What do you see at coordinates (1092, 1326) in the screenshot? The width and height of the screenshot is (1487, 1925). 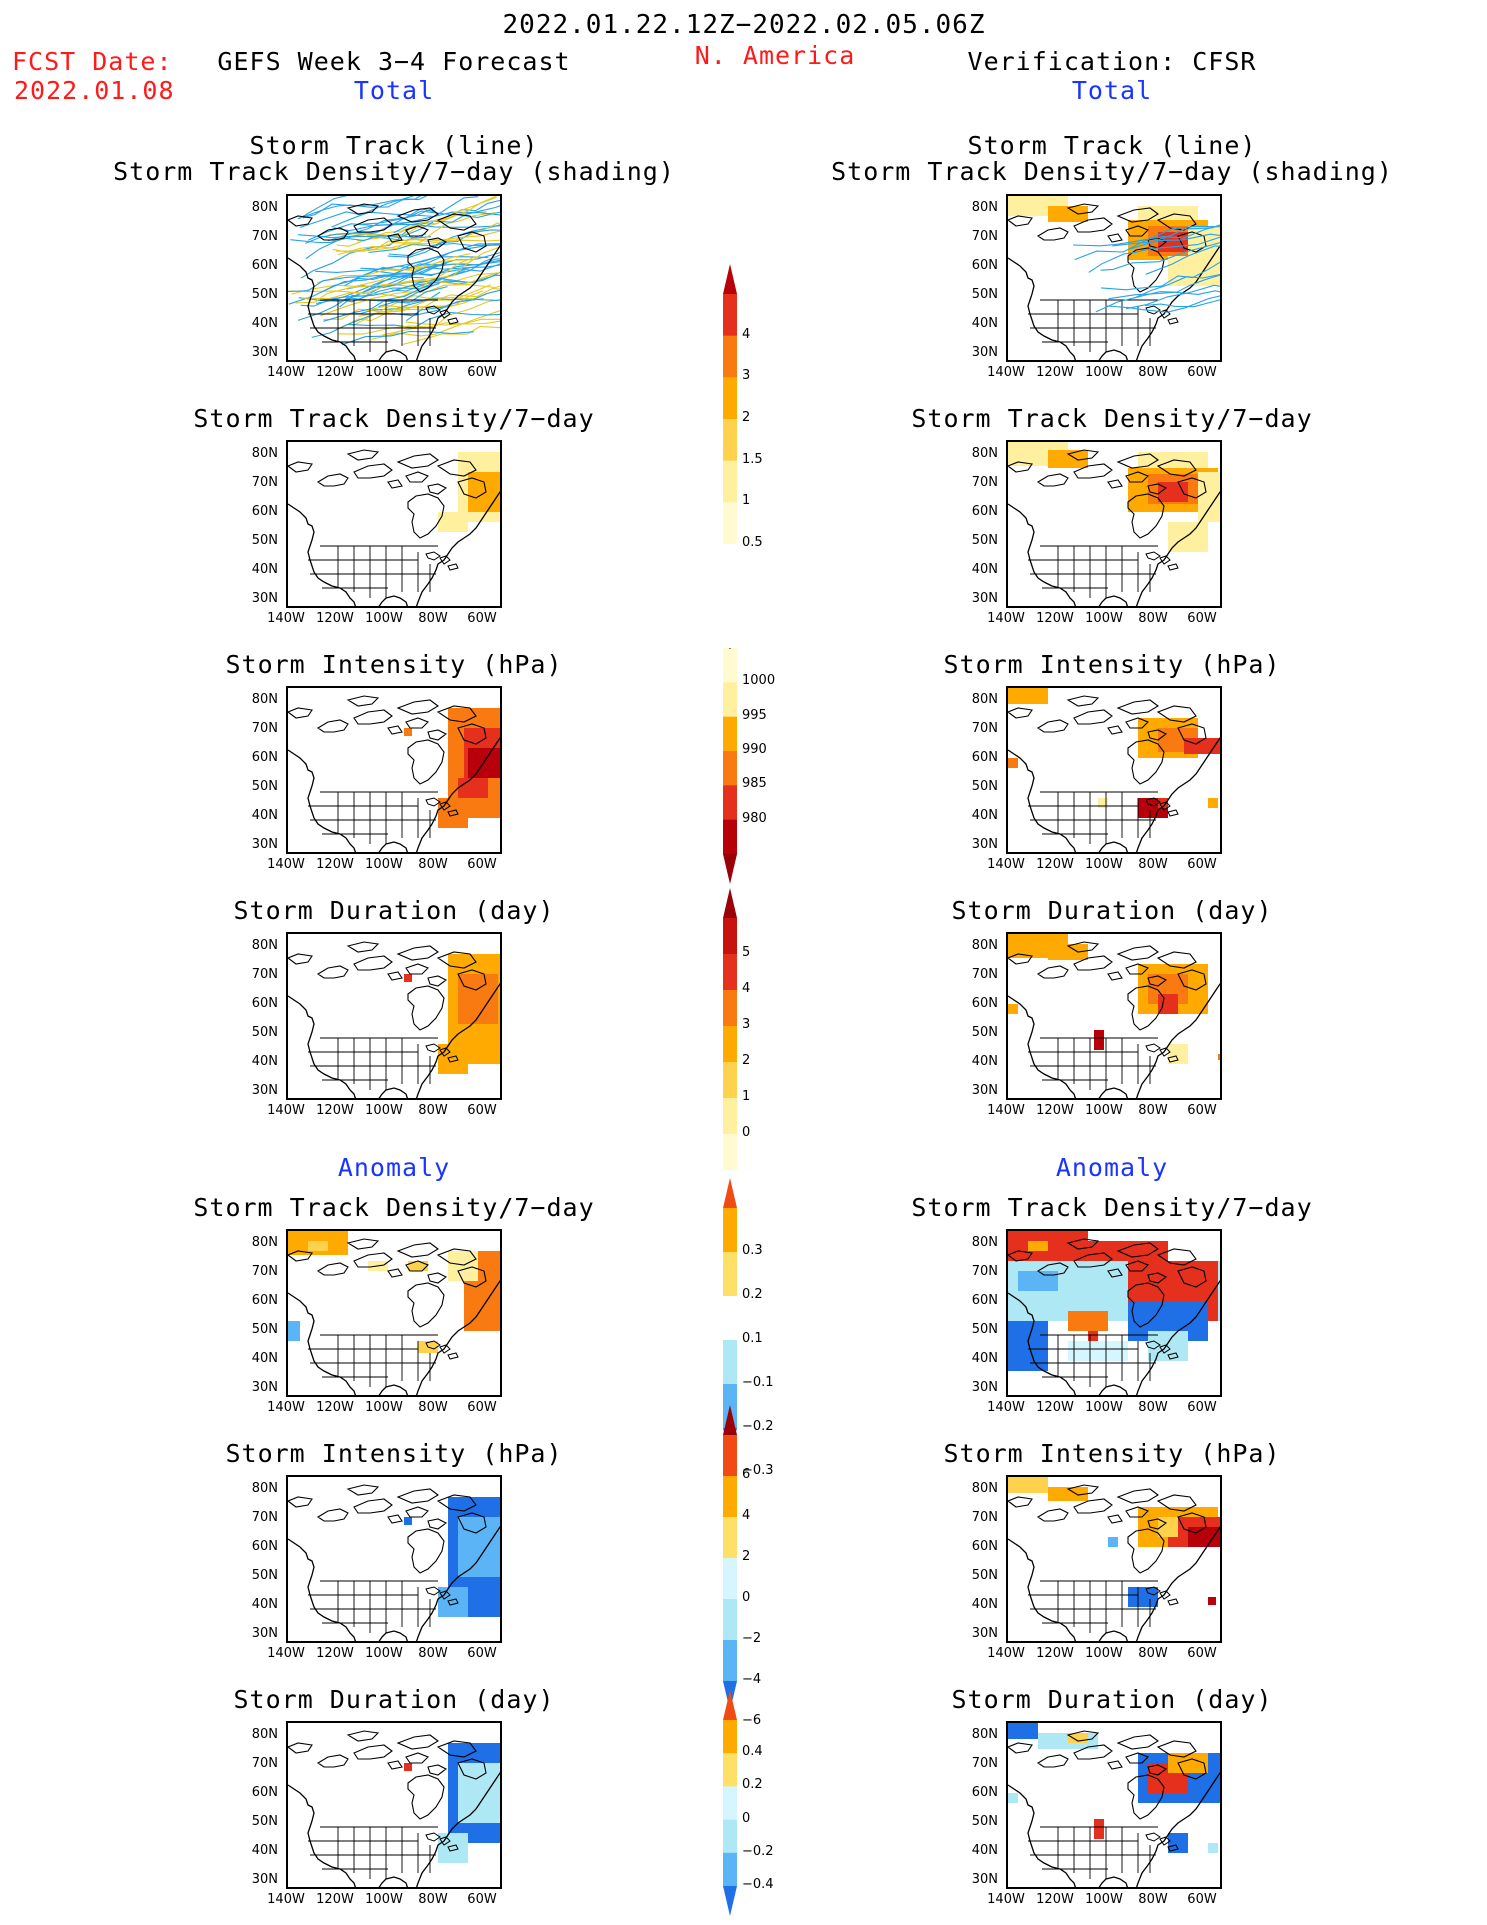 I see `ver-density-anom-map: 80N 70N 60N 50N 40N 30N 140W 120W 100W 80W 60W` at bounding box center [1092, 1326].